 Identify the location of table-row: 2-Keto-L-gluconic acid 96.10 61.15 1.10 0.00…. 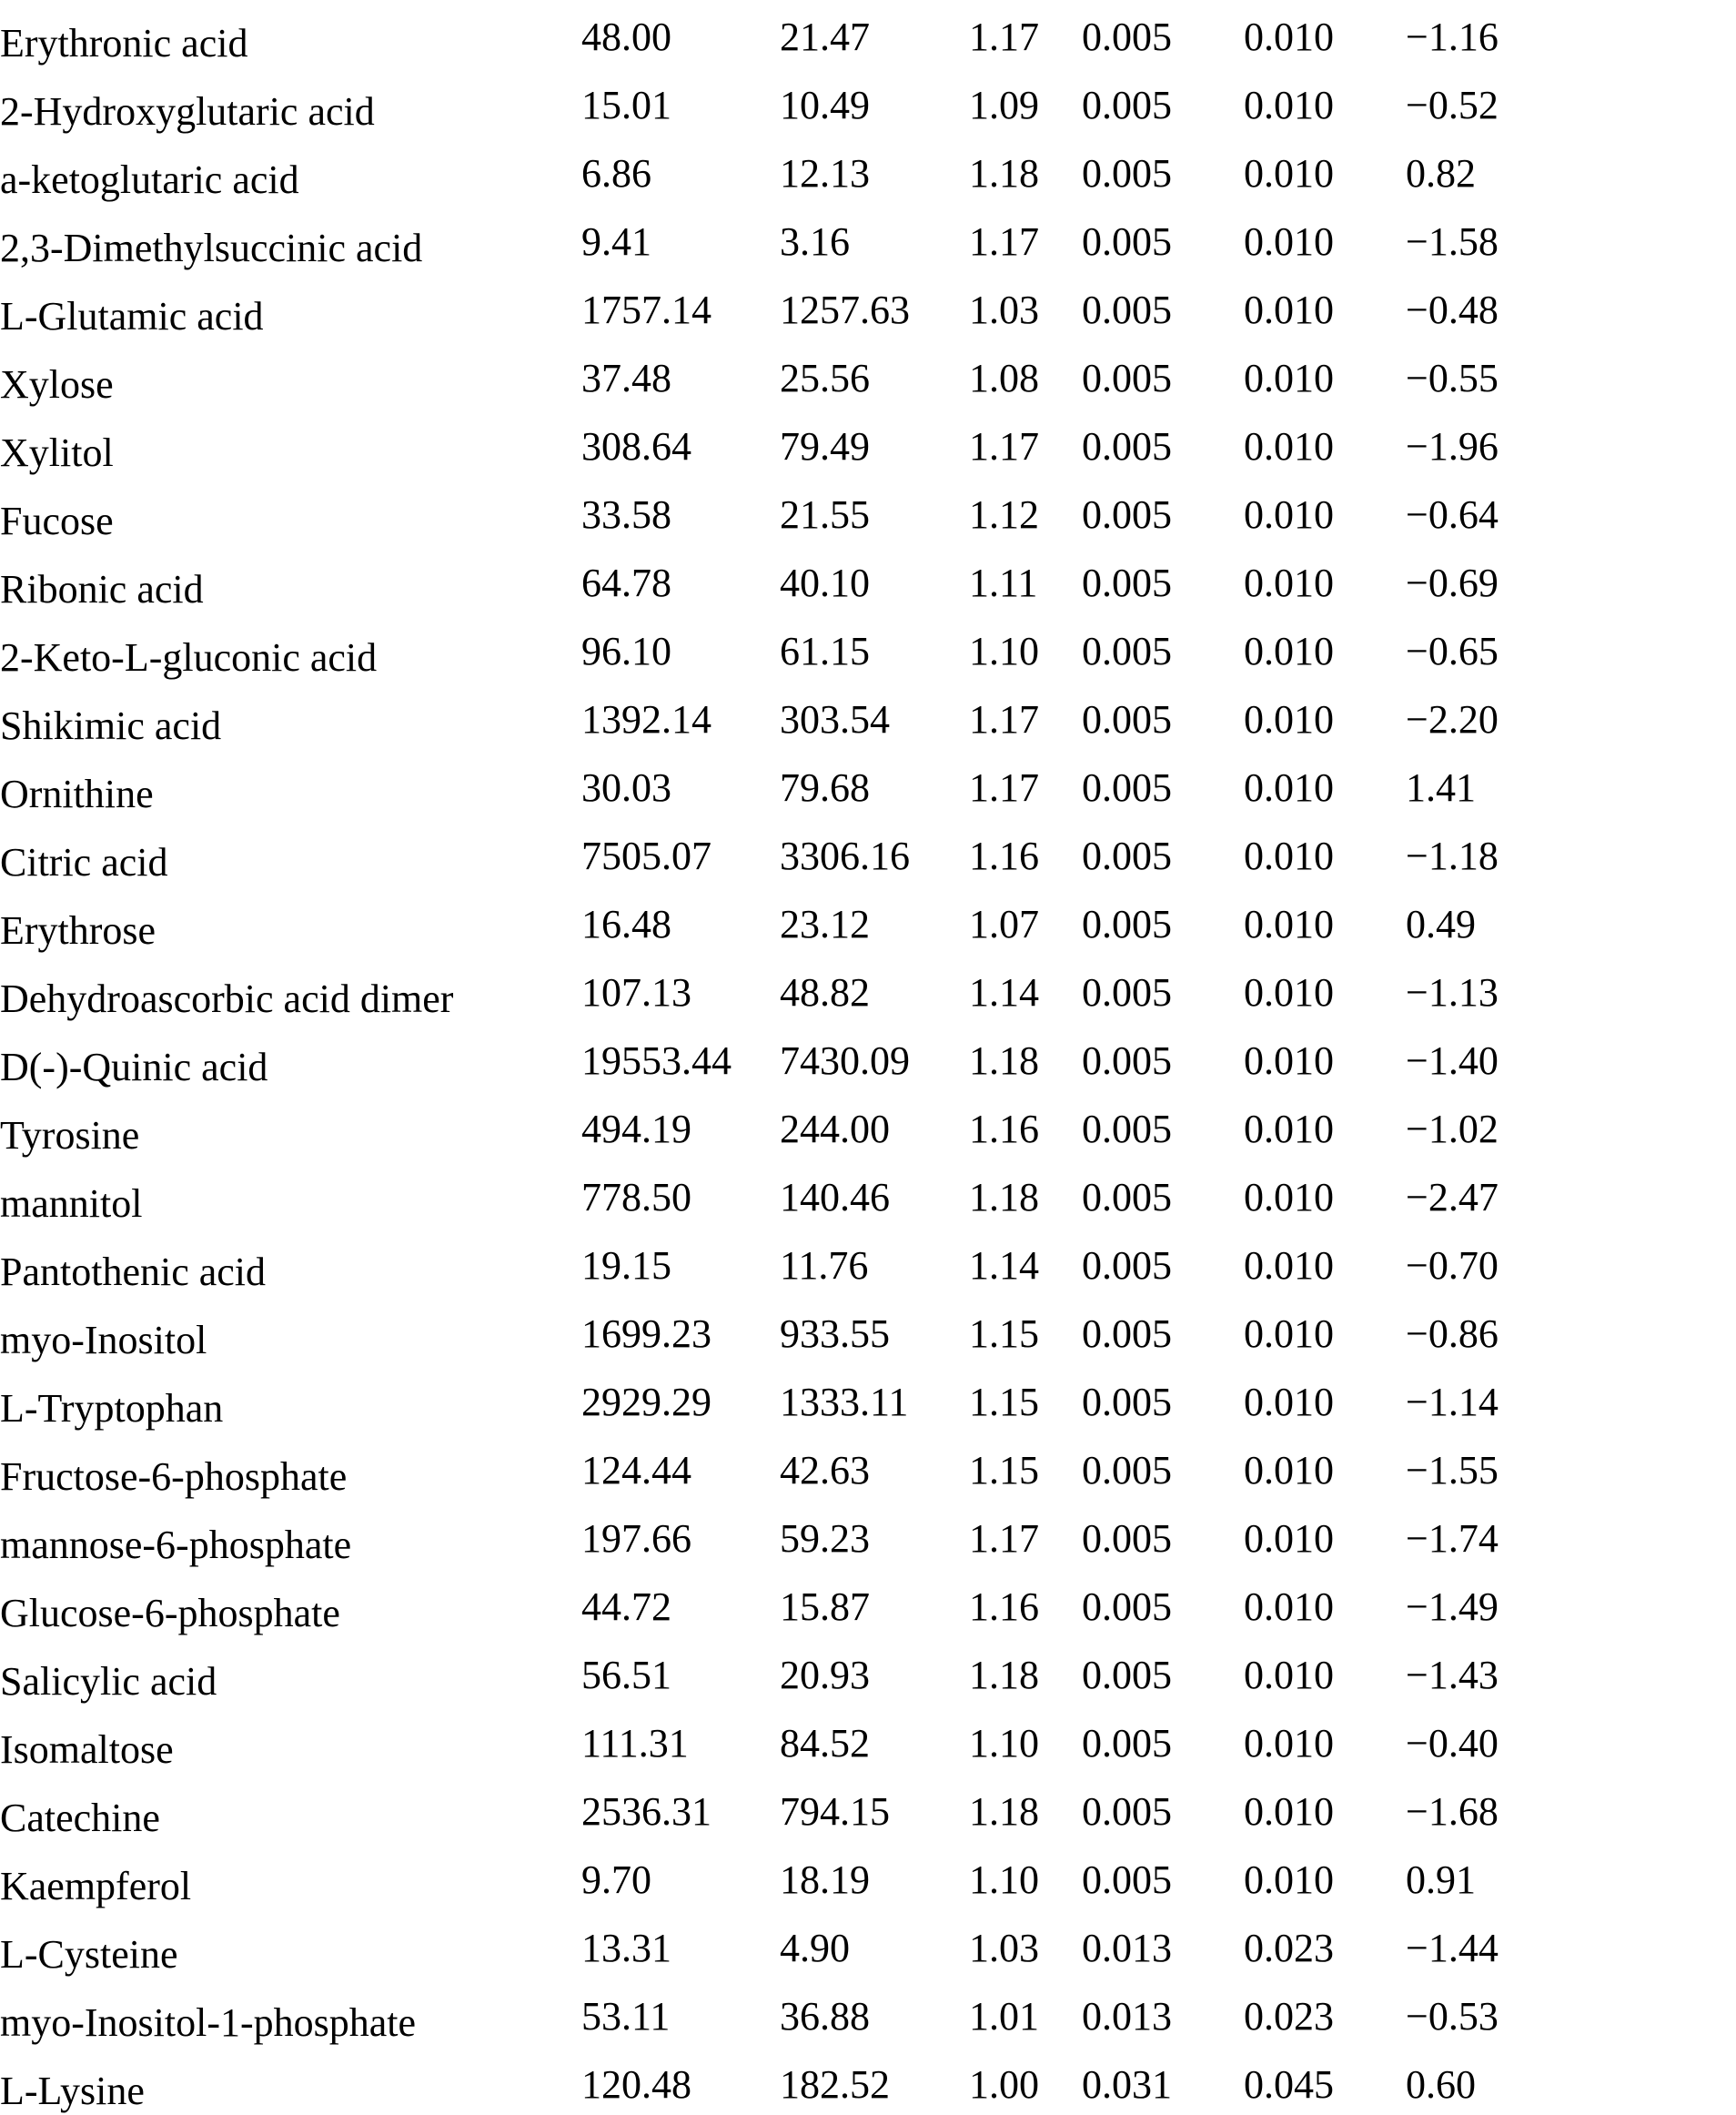
(868, 651).